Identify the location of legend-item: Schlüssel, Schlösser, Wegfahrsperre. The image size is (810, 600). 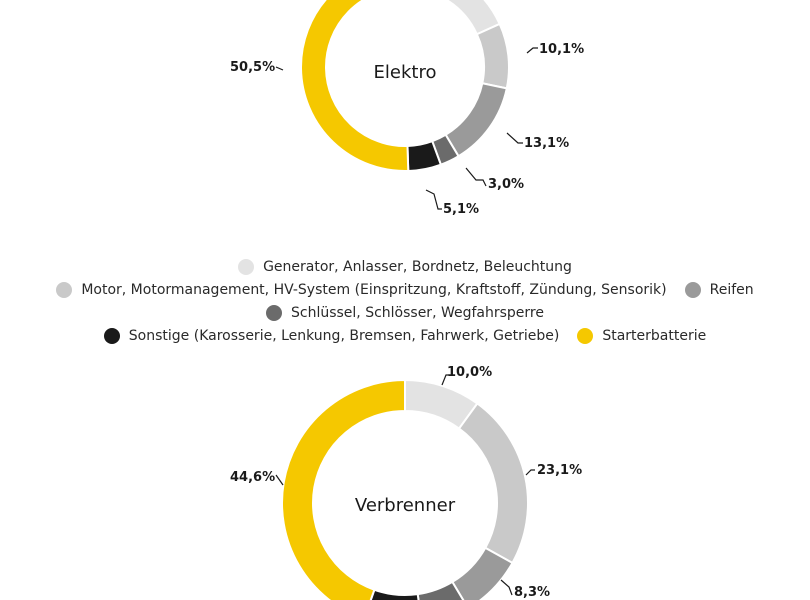
(404, 312).